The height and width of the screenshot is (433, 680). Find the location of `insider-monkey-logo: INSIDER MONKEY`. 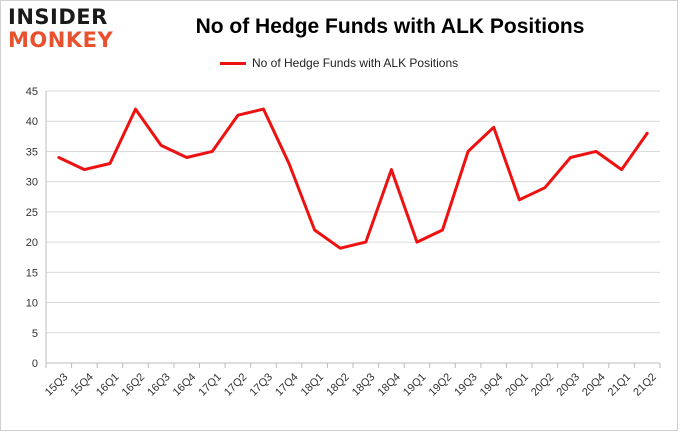

insider-monkey-logo: INSIDER MONKEY is located at coordinates (68, 29).